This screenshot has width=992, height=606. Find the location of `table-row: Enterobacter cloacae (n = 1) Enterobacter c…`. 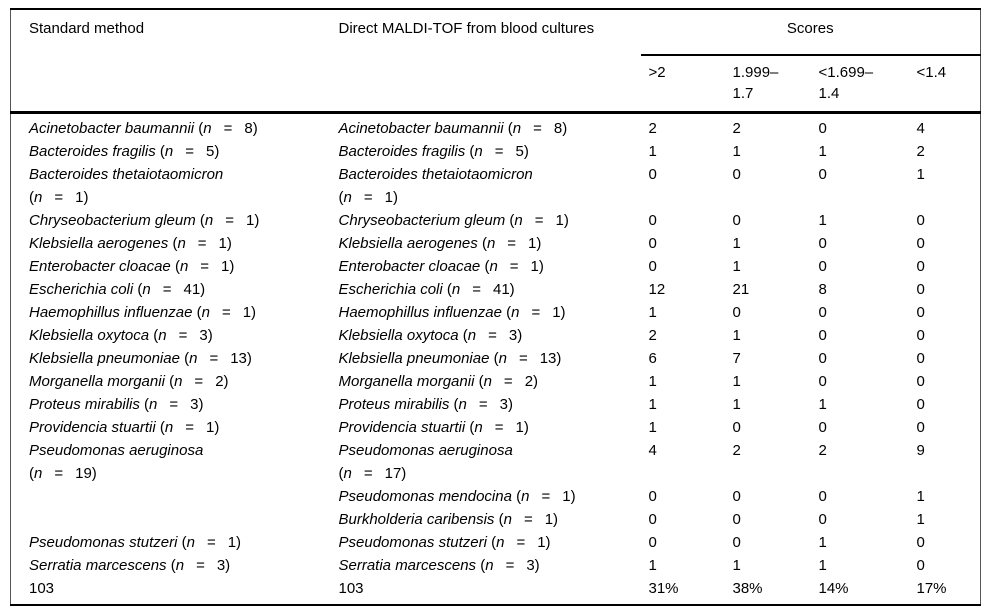

table-row: Enterobacter cloacae (n = 1) Enterobacter c… is located at coordinates (496, 266).